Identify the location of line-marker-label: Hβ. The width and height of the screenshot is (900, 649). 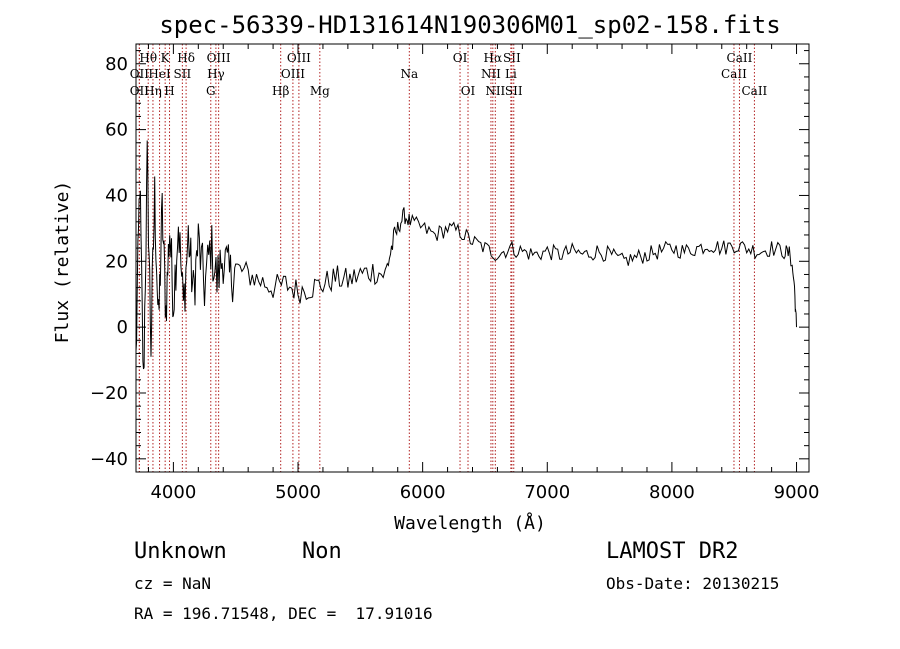
(280, 91).